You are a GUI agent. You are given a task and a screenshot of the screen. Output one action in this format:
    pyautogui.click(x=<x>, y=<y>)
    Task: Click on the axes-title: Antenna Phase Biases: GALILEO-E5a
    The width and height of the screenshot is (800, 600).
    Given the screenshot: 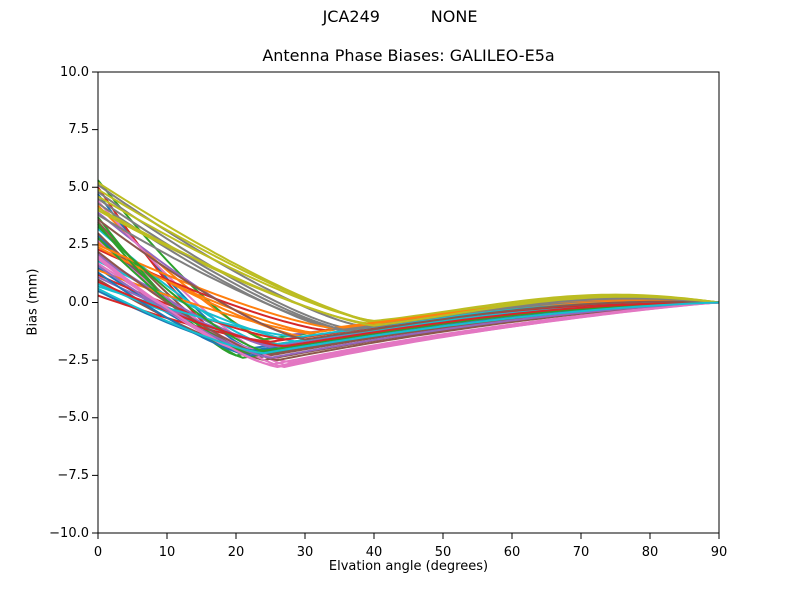 What is the action you would take?
    pyautogui.click(x=408, y=55)
    